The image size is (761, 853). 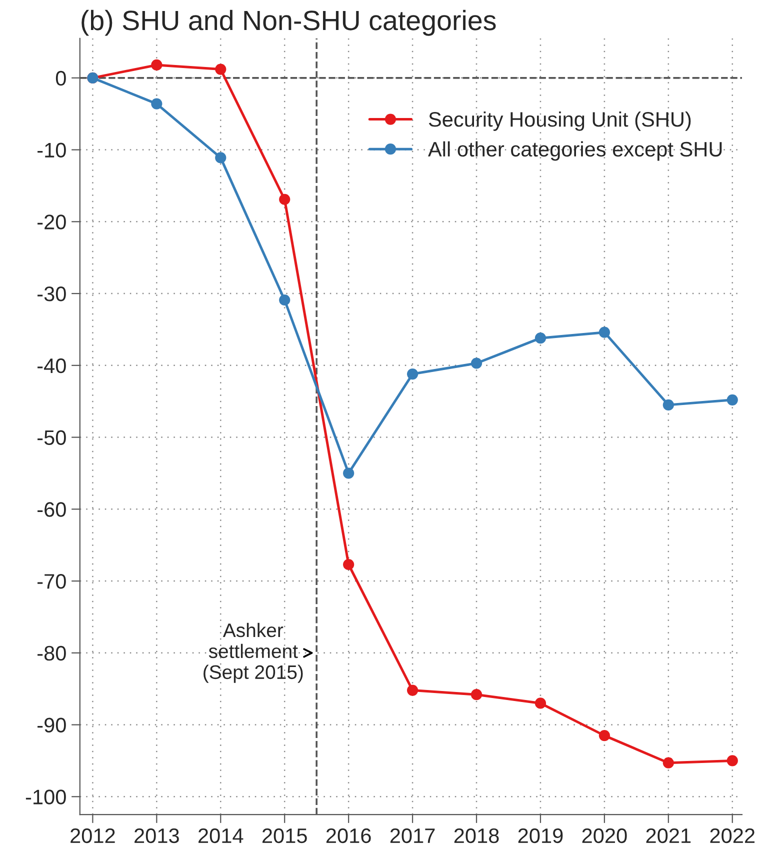 I want to click on x-tick-label: 2013, so click(x=156, y=836).